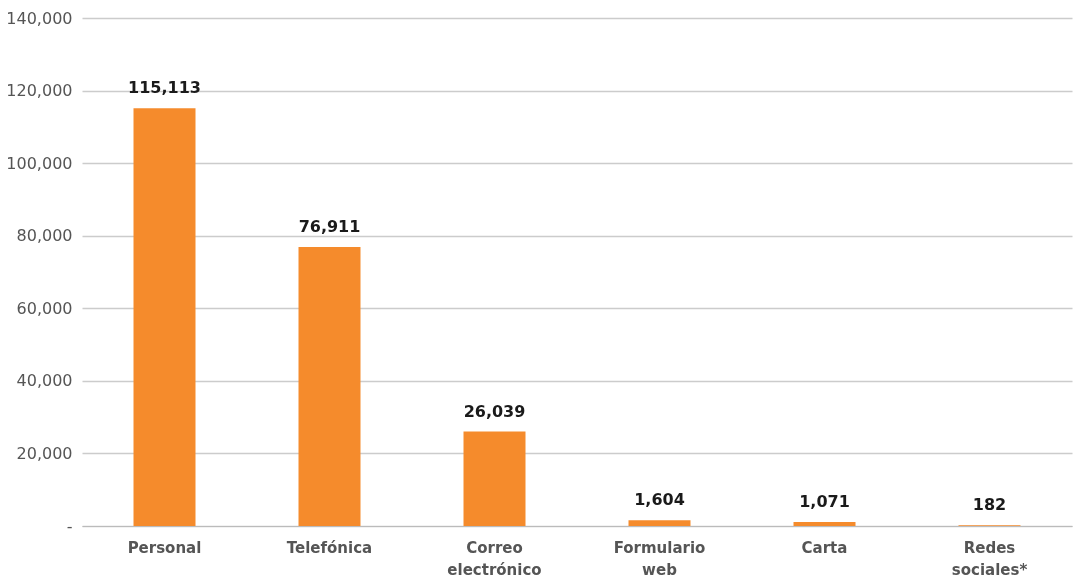  Describe the element at coordinates (659, 500) in the screenshot. I see `data-label: 1,604` at that location.